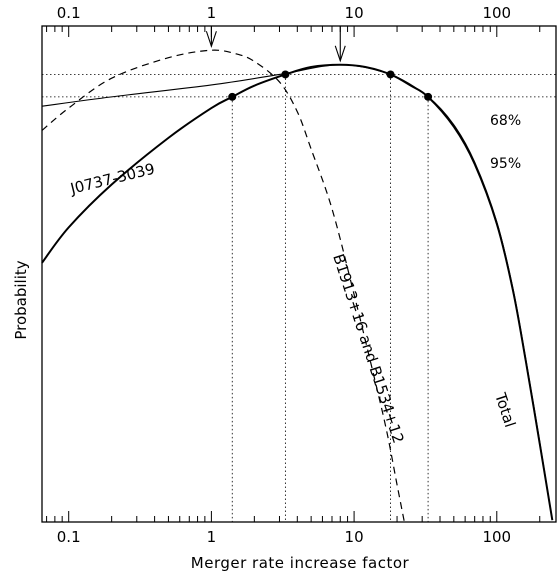  I want to click on x-axis-label: Merger rate increase factor, so click(300, 563).